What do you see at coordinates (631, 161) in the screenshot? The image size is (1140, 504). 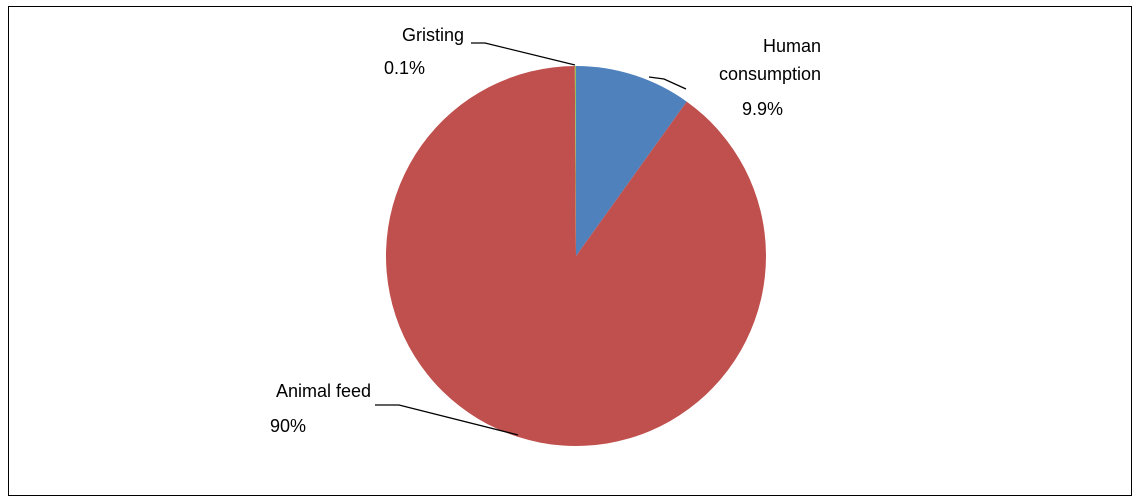 I see `pie-slice-human-consumption` at bounding box center [631, 161].